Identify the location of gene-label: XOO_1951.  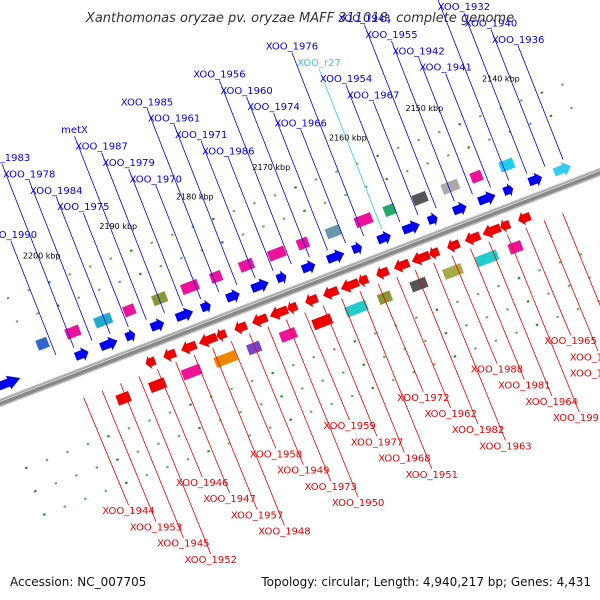
(432, 475).